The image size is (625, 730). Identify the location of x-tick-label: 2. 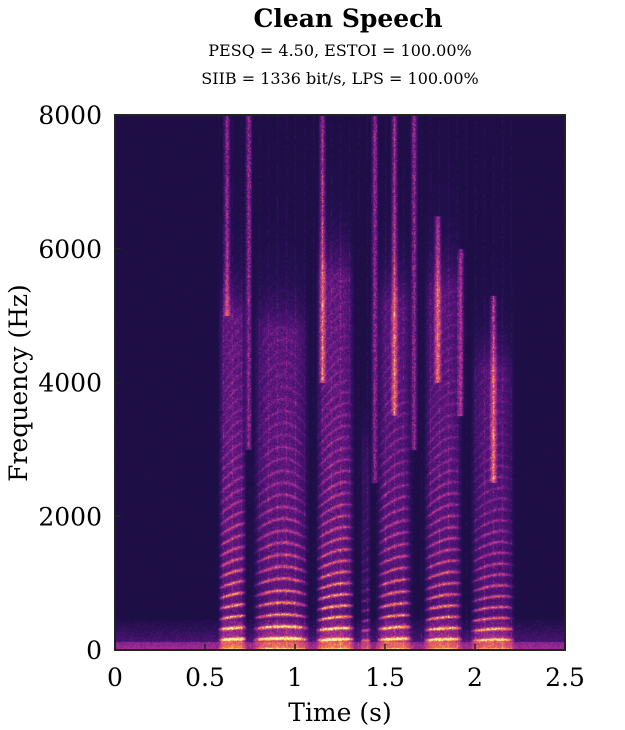
(475, 677).